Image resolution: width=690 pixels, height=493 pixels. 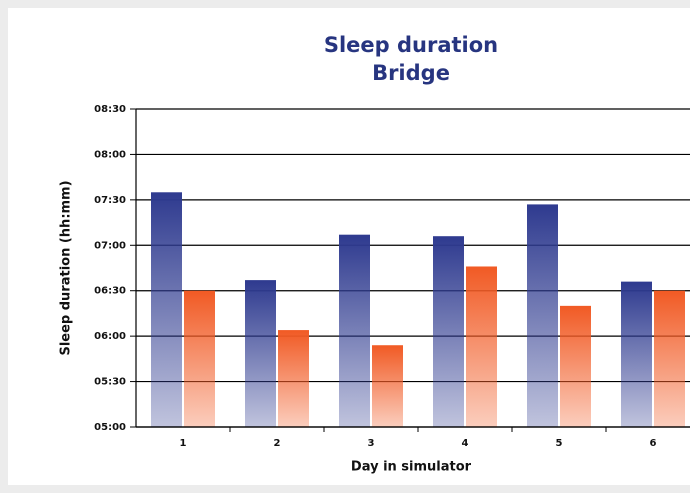 I want to click on y-tick-label: 05:30, so click(x=110, y=382).